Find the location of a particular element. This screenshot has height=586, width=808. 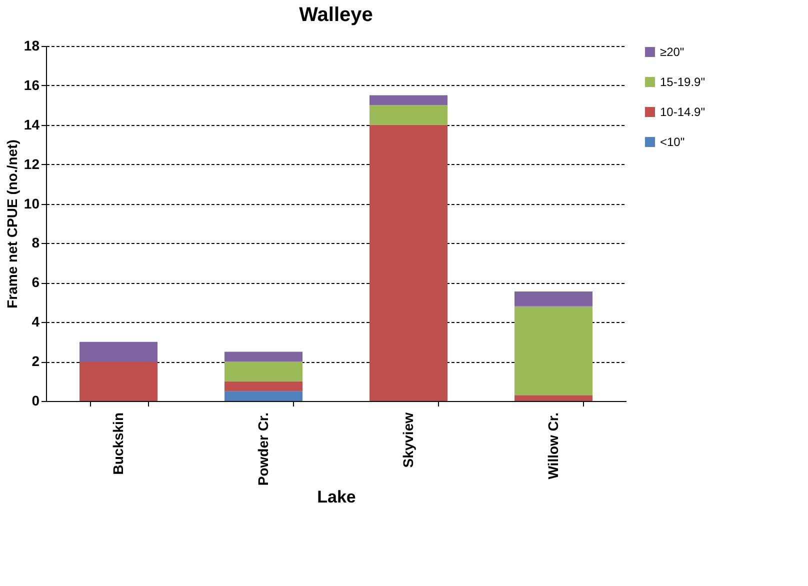

y-tick-label: 8 is located at coordinates (36, 242).